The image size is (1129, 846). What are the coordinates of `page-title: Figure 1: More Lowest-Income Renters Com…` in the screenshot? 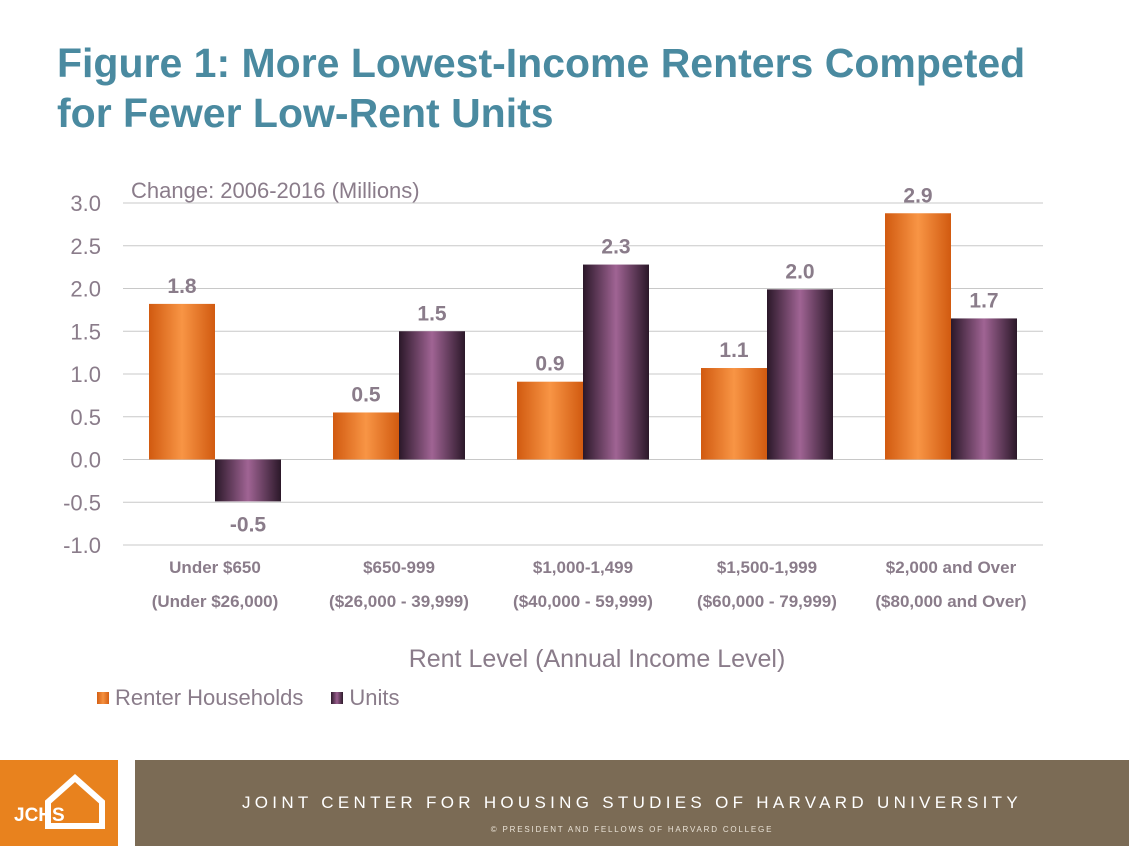 It's located at (577, 88).